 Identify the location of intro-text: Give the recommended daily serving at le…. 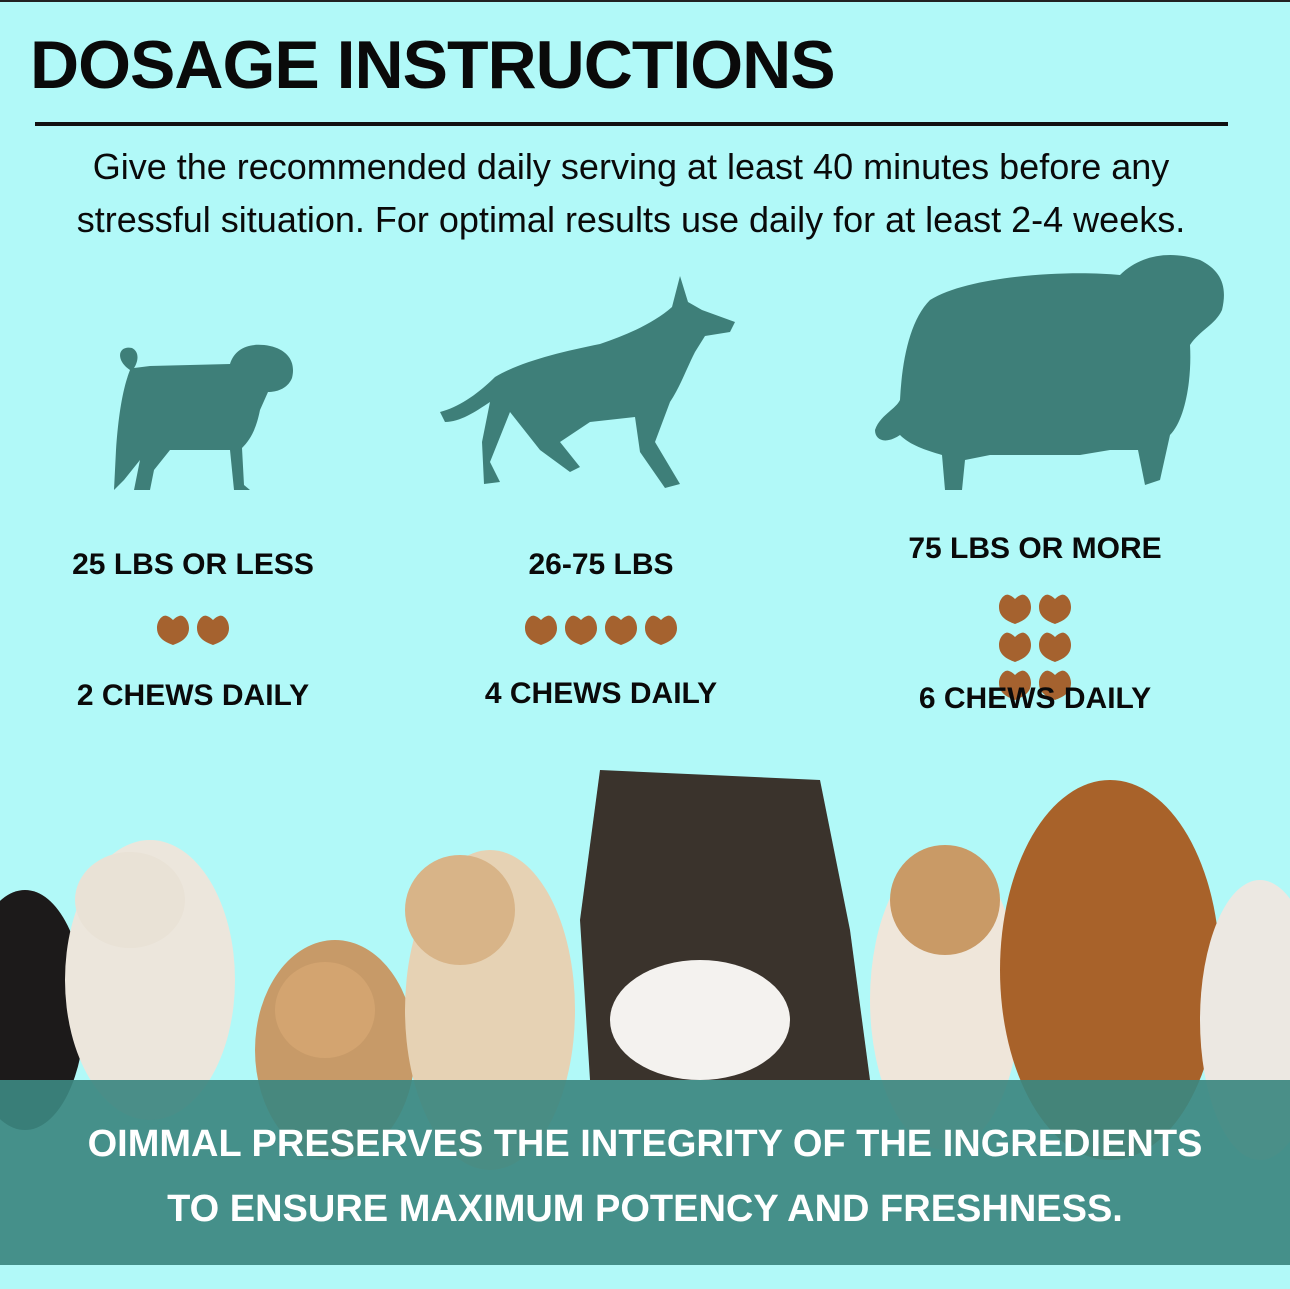
(631, 193).